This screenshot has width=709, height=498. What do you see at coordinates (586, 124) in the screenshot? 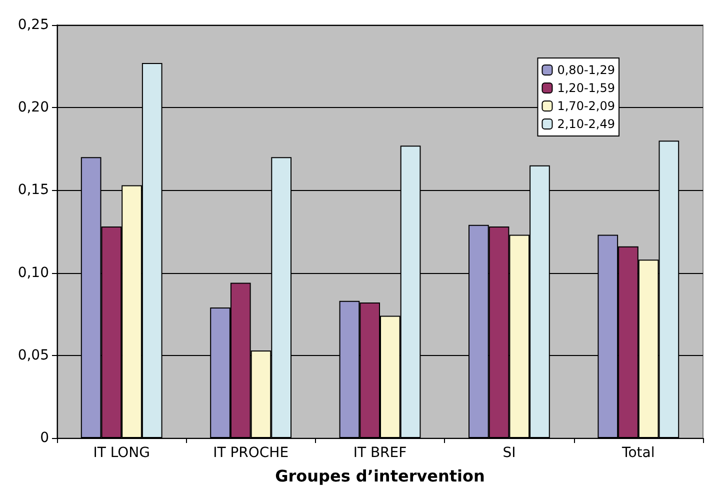
I see `legend-label: 2,10-2,49` at bounding box center [586, 124].